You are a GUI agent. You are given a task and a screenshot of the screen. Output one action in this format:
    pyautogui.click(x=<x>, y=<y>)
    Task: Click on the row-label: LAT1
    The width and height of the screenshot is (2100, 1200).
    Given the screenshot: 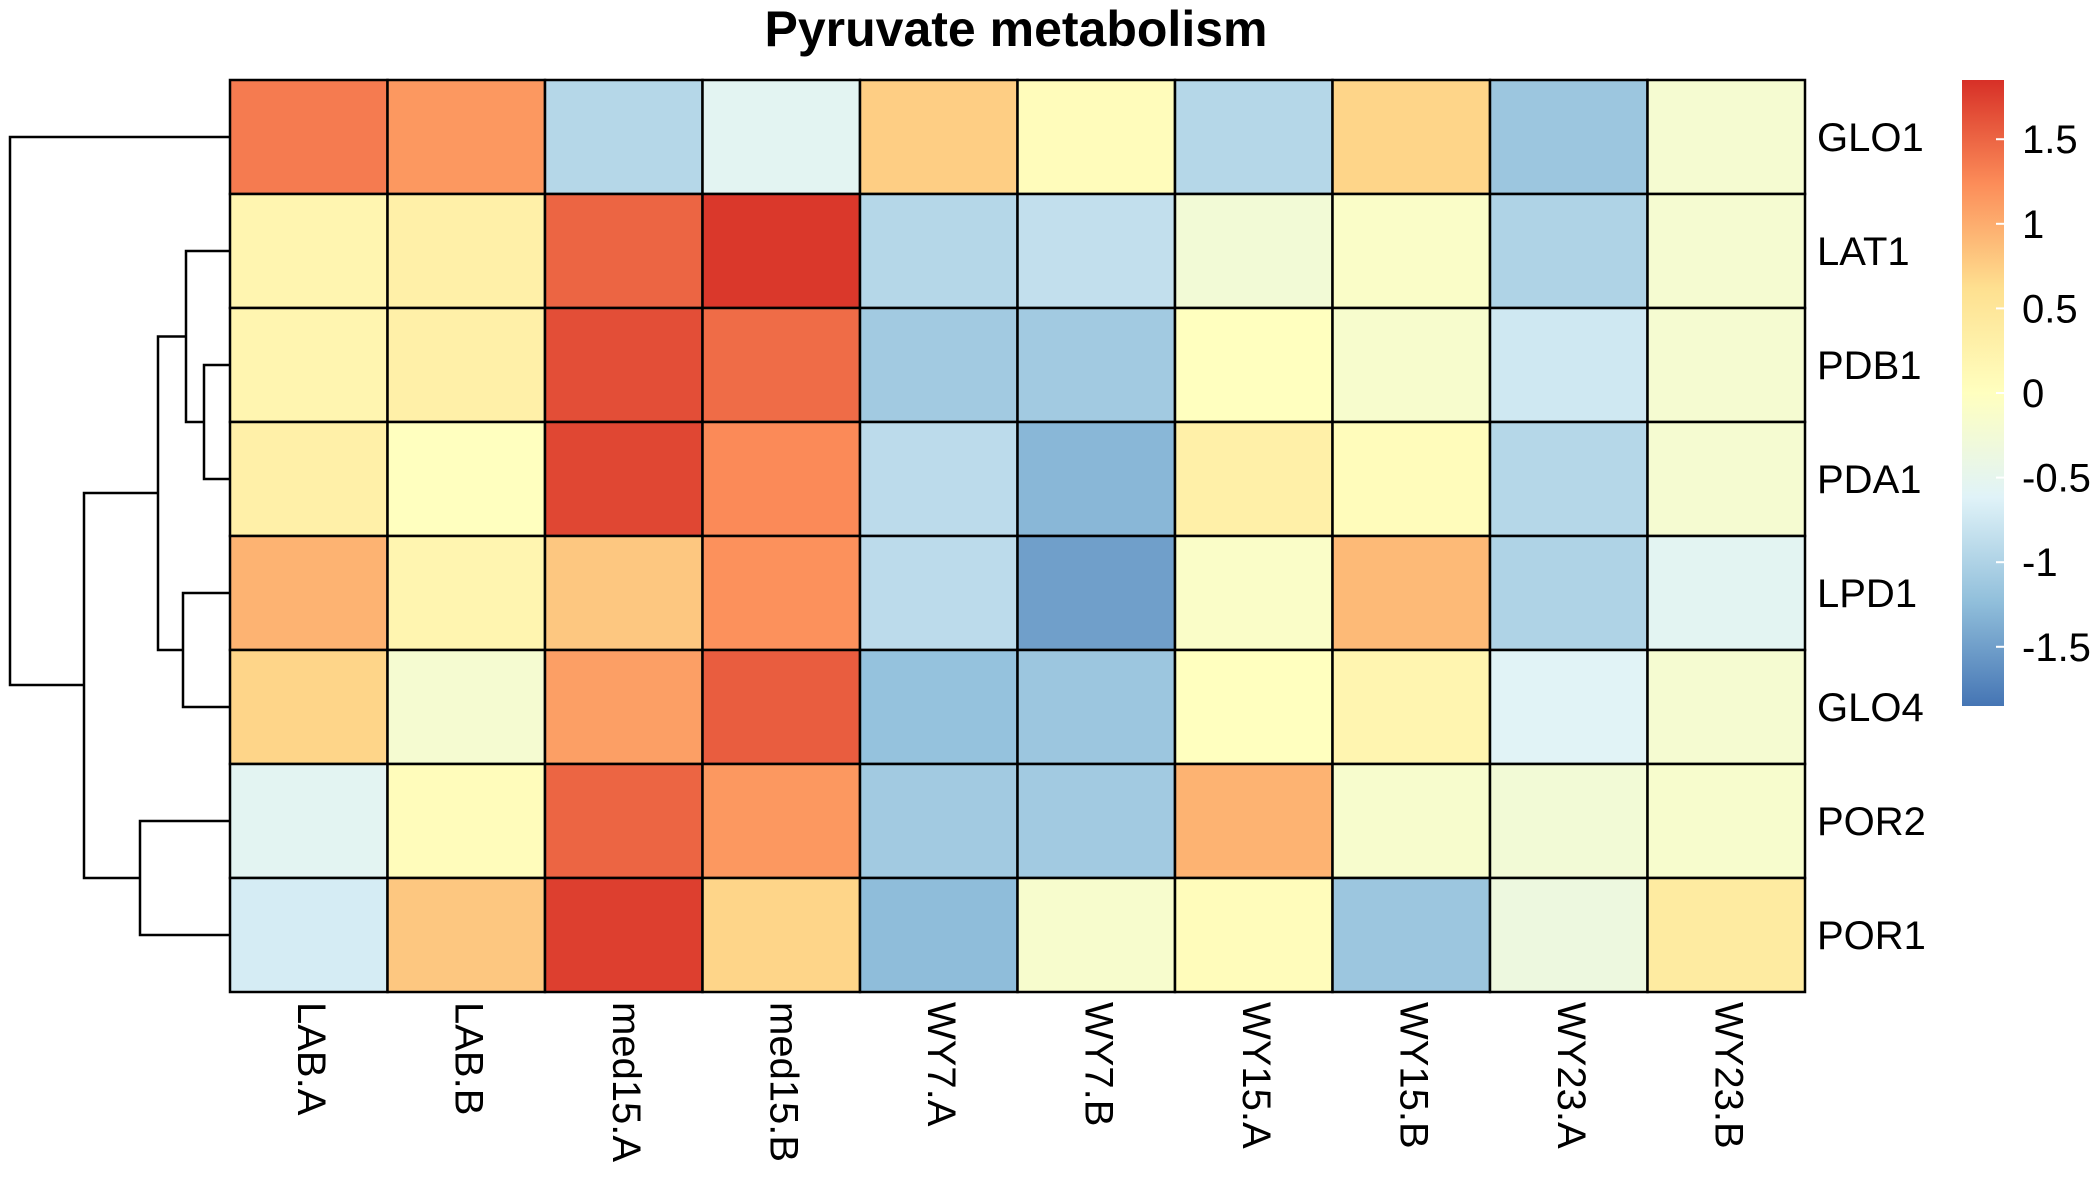 What is the action you would take?
    pyautogui.click(x=1863, y=252)
    